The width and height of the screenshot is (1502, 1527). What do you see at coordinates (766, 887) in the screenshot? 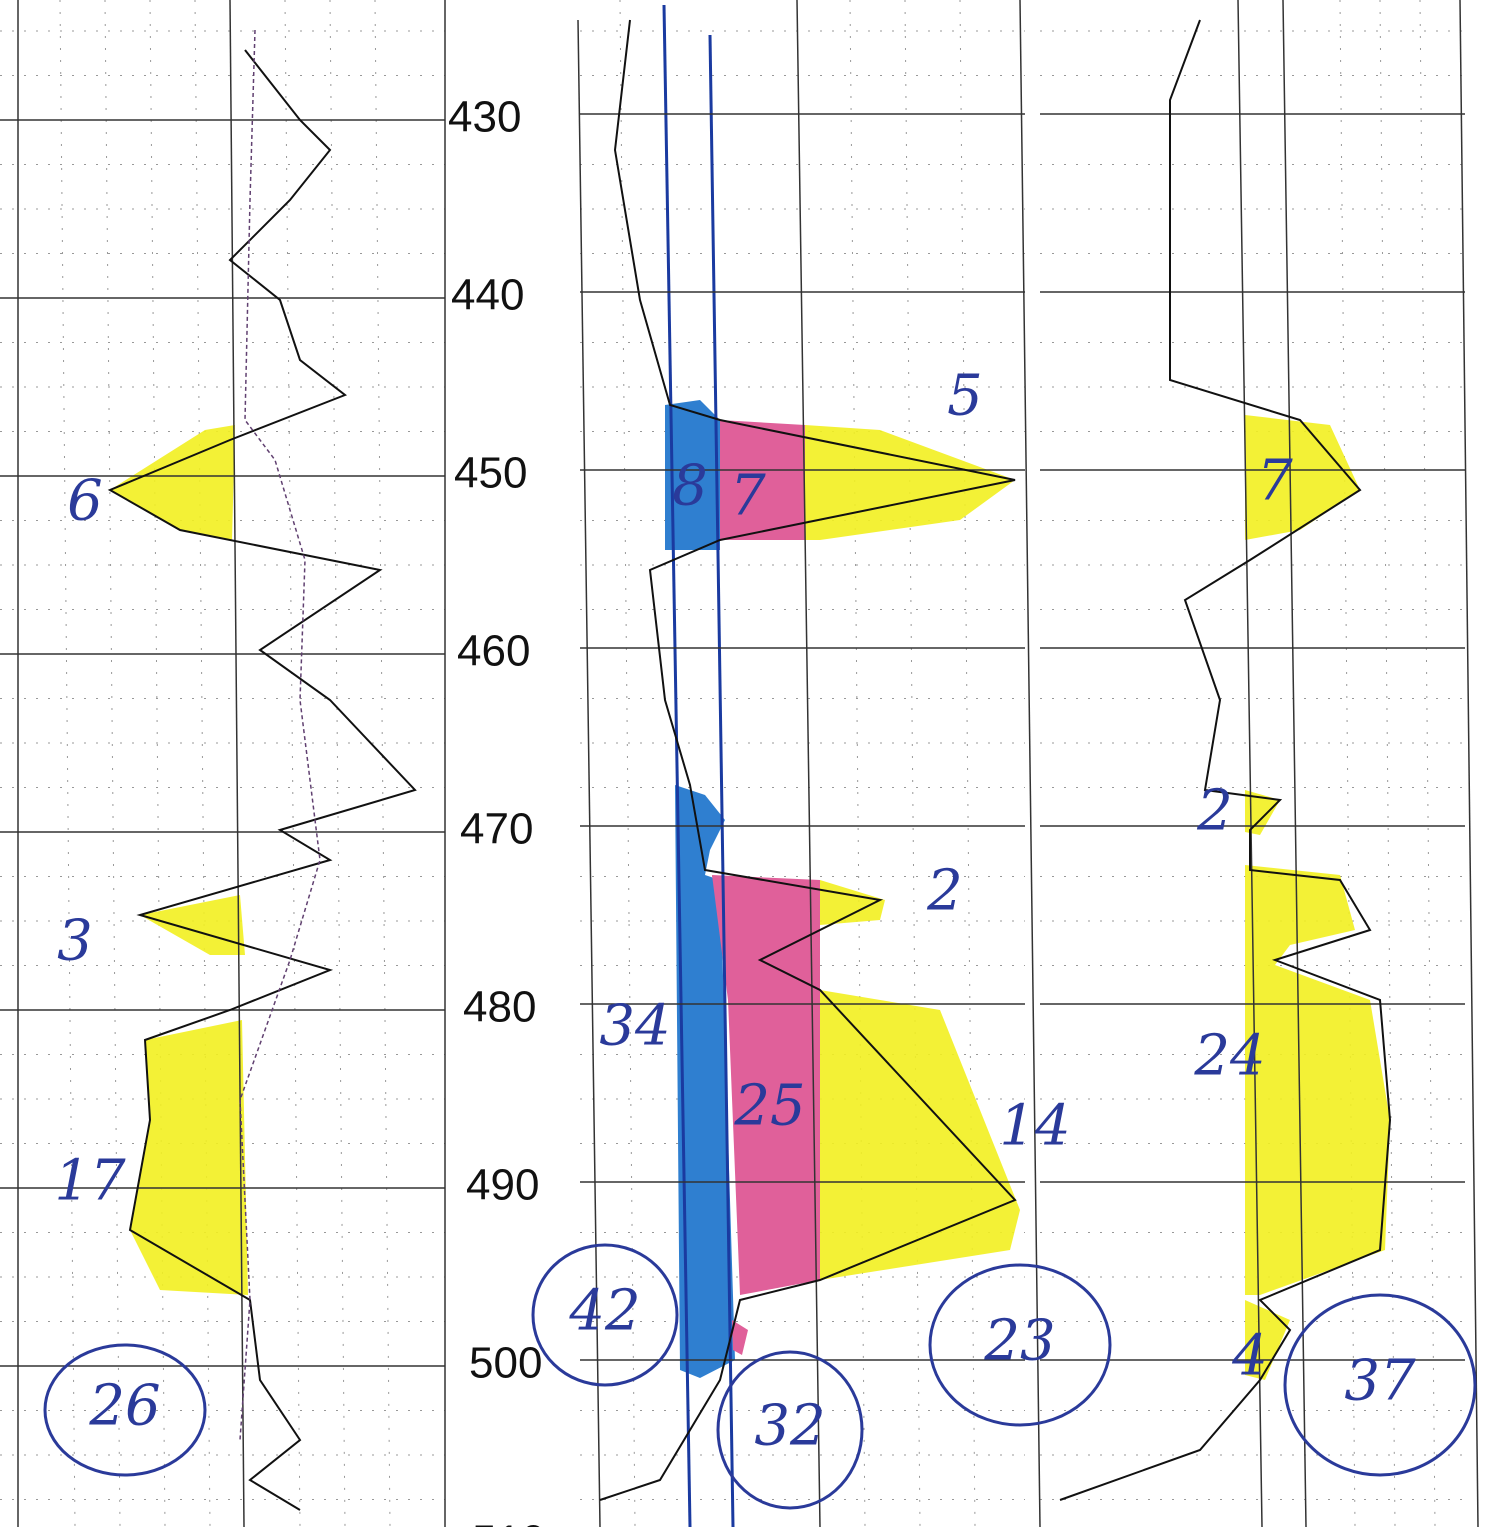
I see `pink-fill` at bounding box center [766, 887].